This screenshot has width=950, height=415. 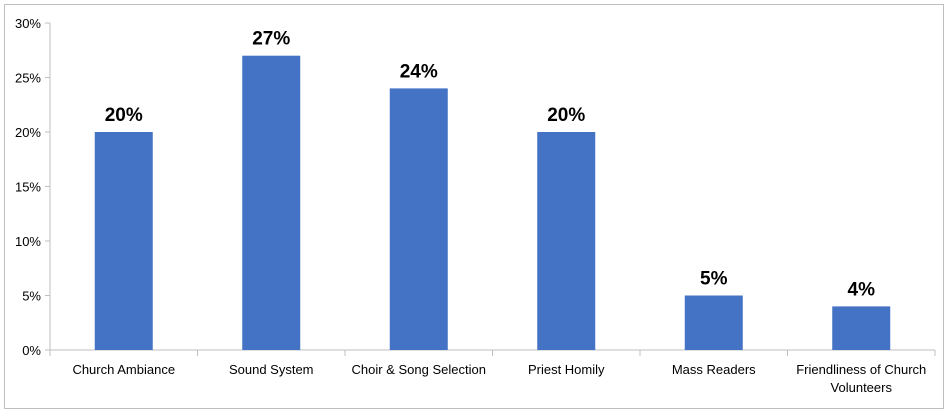 What do you see at coordinates (28, 241) in the screenshot?
I see `y-tick-label: 10%` at bounding box center [28, 241].